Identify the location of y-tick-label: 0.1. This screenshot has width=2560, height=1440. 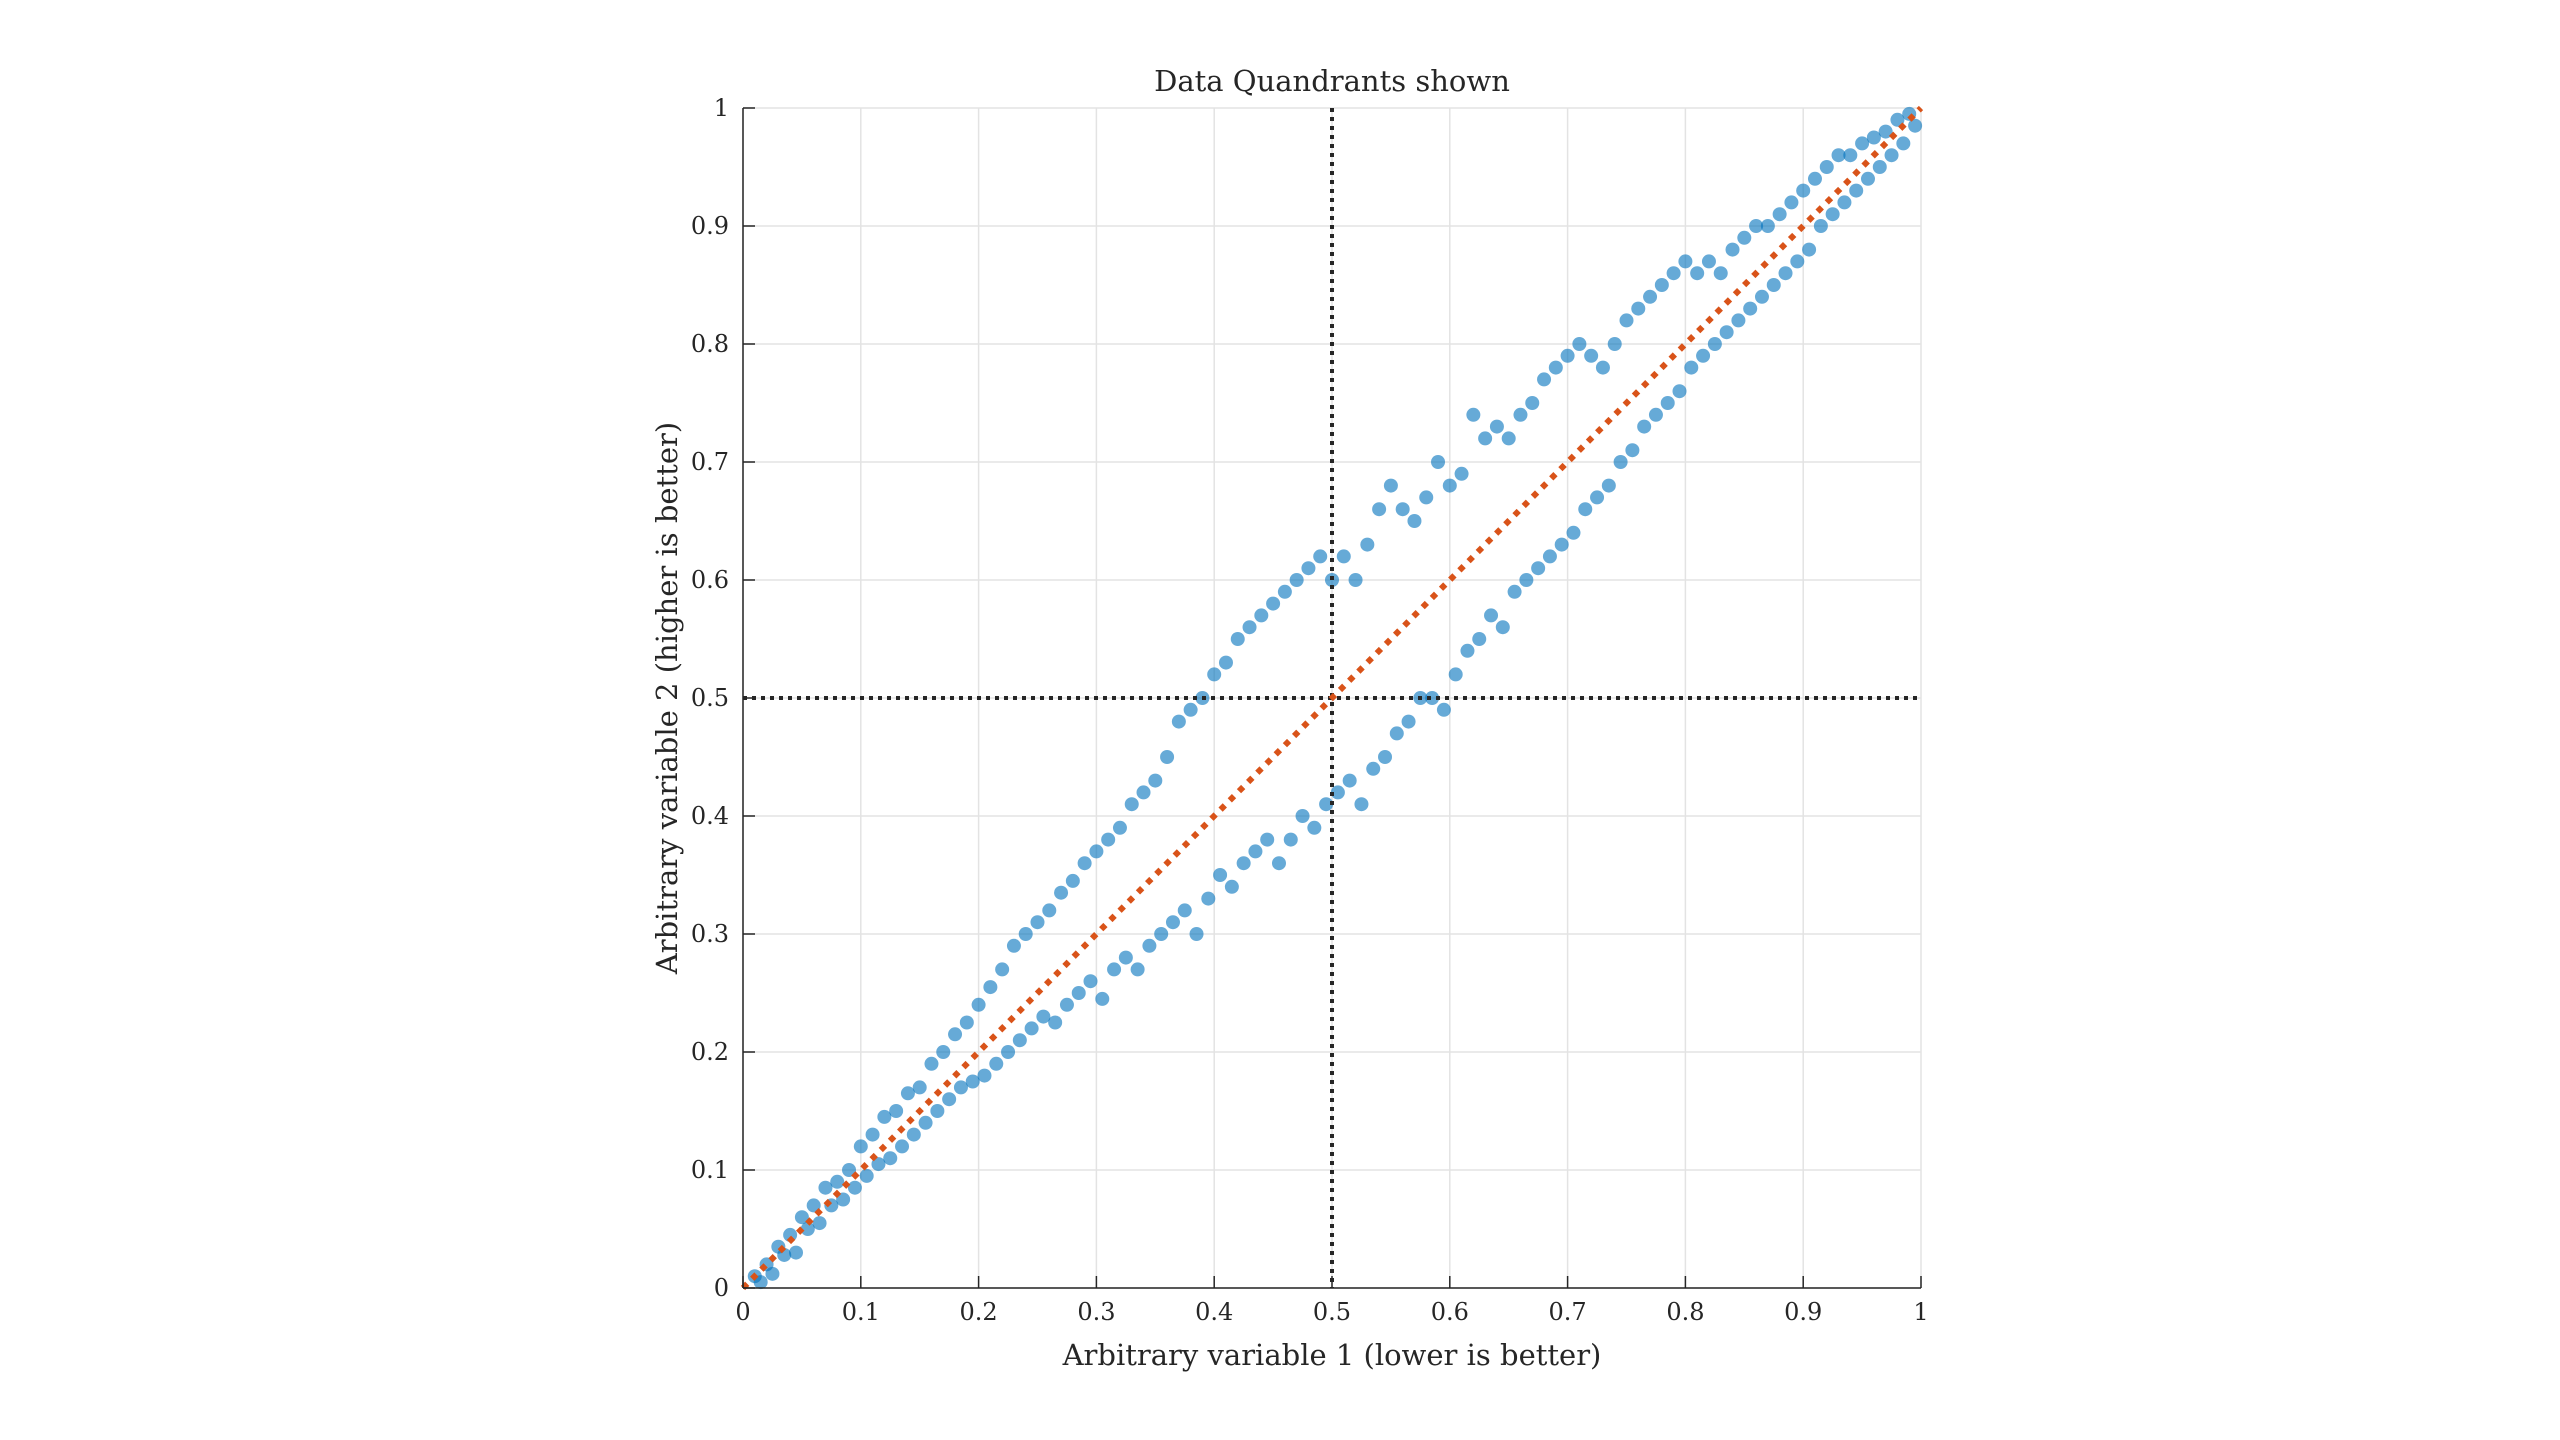
(710, 1170).